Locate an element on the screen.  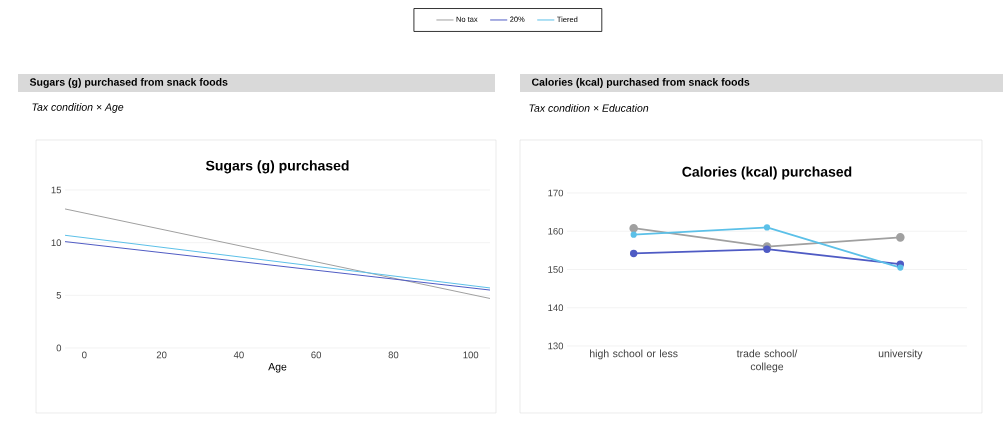
x-tick-label: 40 is located at coordinates (238, 355).